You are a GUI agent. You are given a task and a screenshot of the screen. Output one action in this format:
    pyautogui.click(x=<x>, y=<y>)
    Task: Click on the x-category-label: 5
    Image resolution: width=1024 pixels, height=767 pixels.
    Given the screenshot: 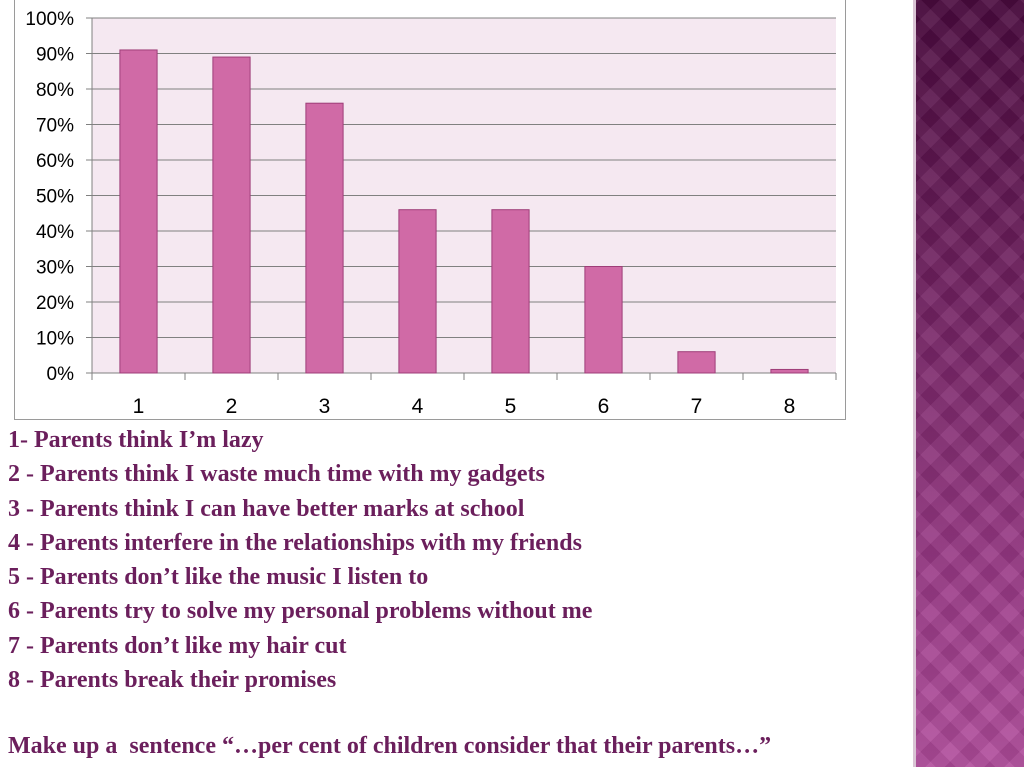 What is the action you would take?
    pyautogui.click(x=511, y=406)
    